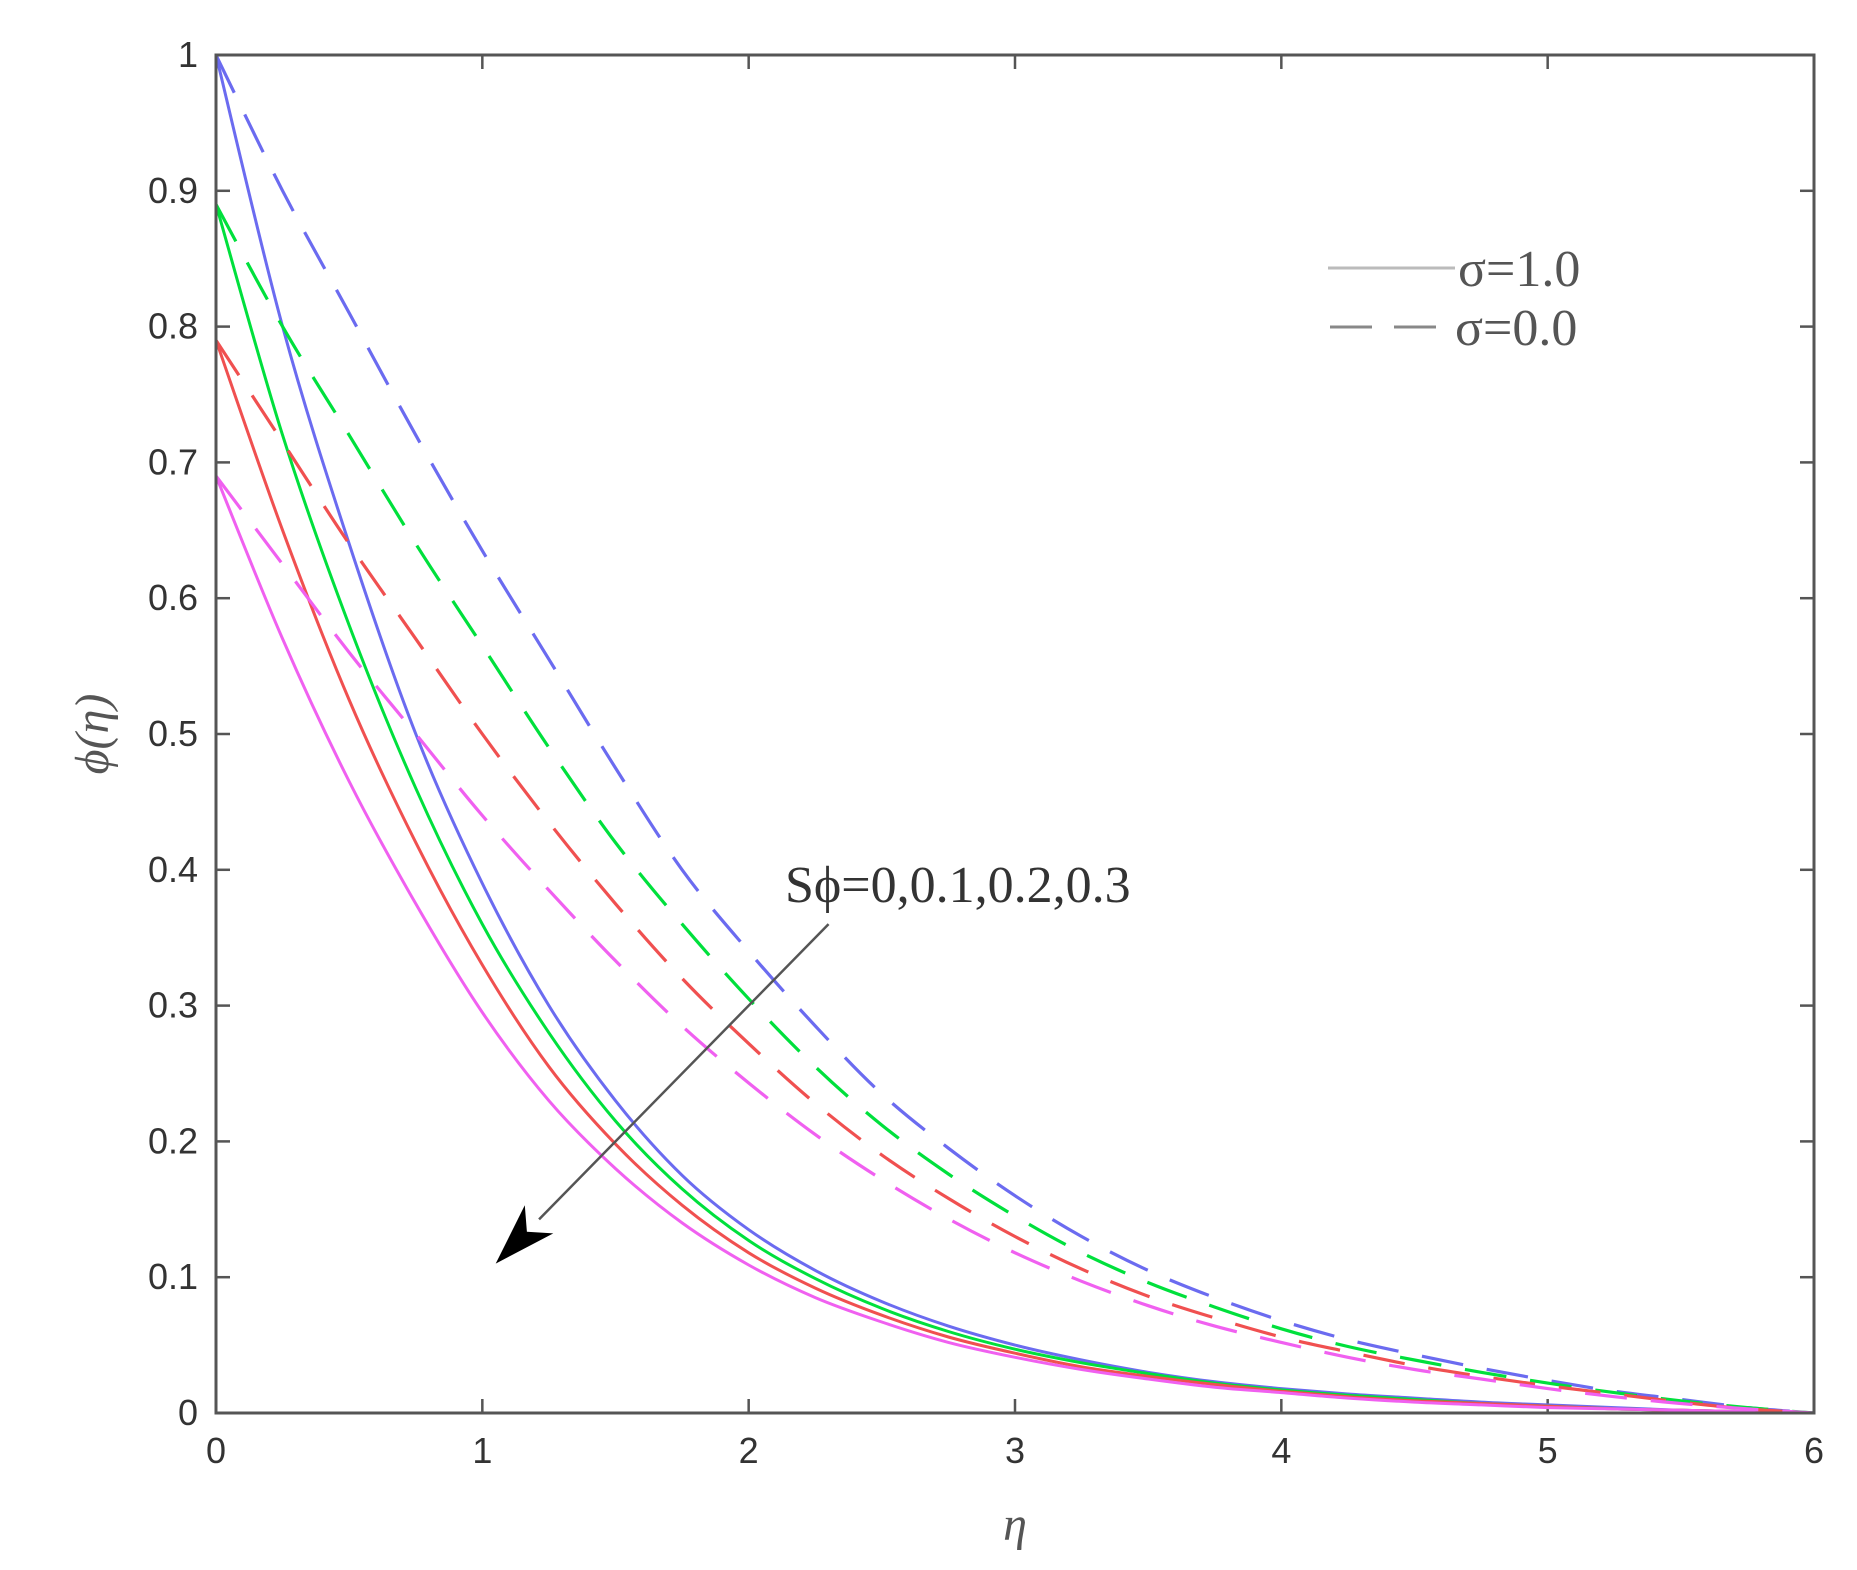 The height and width of the screenshot is (1570, 1857). Describe the element at coordinates (1814, 1450) in the screenshot. I see `x-tick-label: 6` at that location.